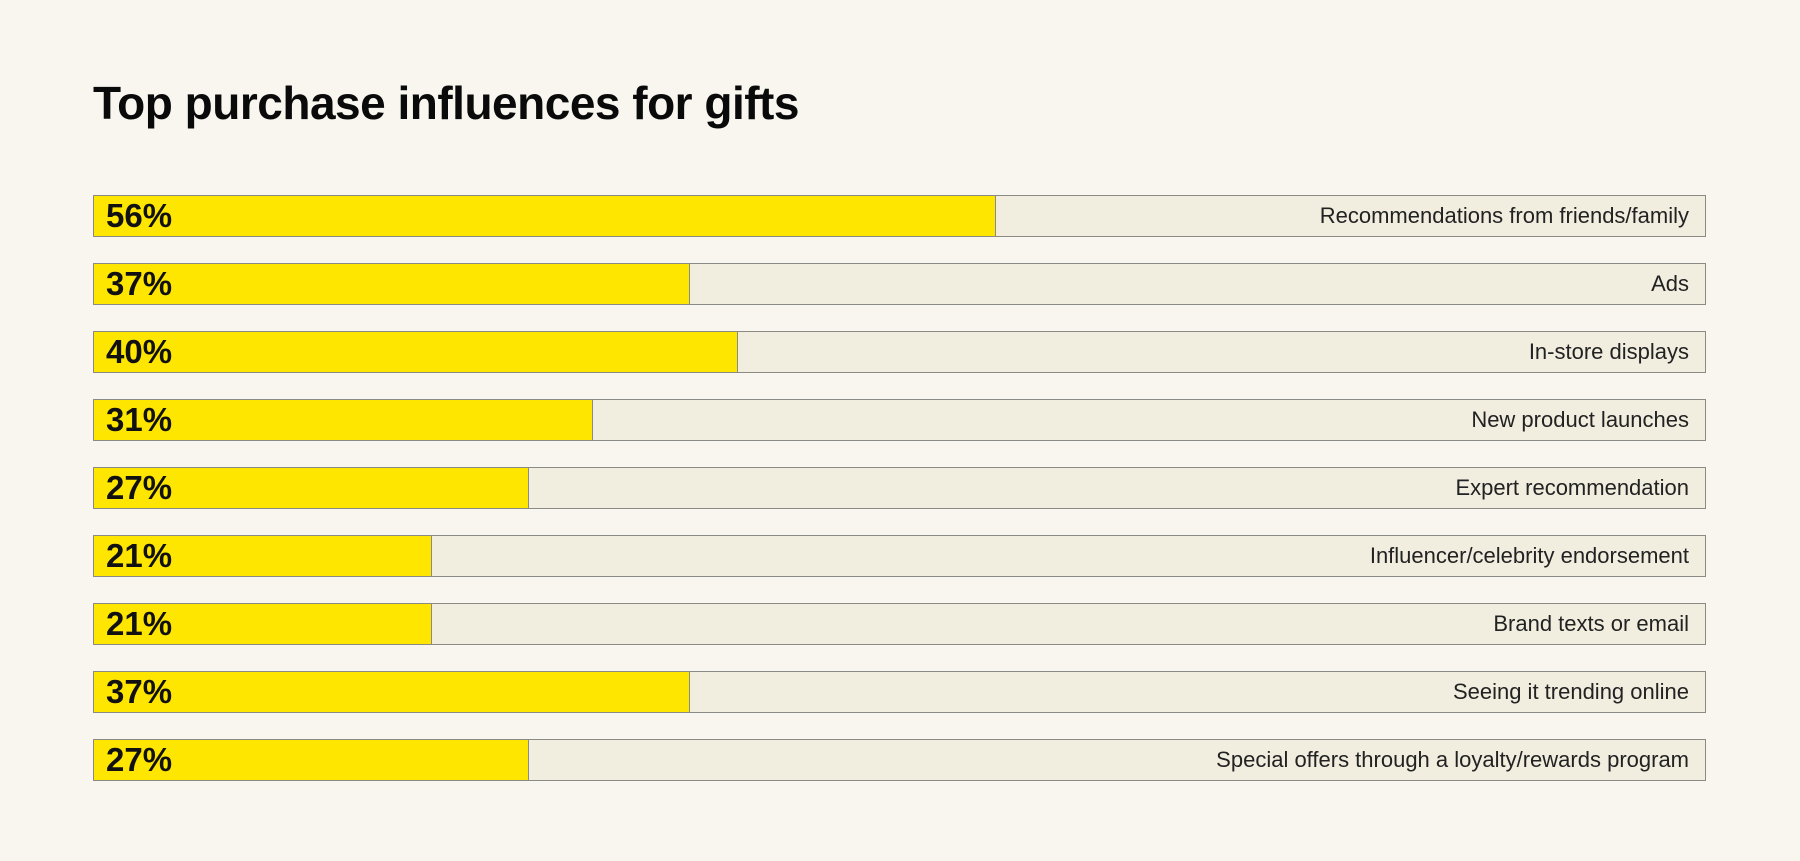 The image size is (1800, 861). Describe the element at coordinates (1572, 487) in the screenshot. I see `bar-category-label: Expert recommendation` at that location.